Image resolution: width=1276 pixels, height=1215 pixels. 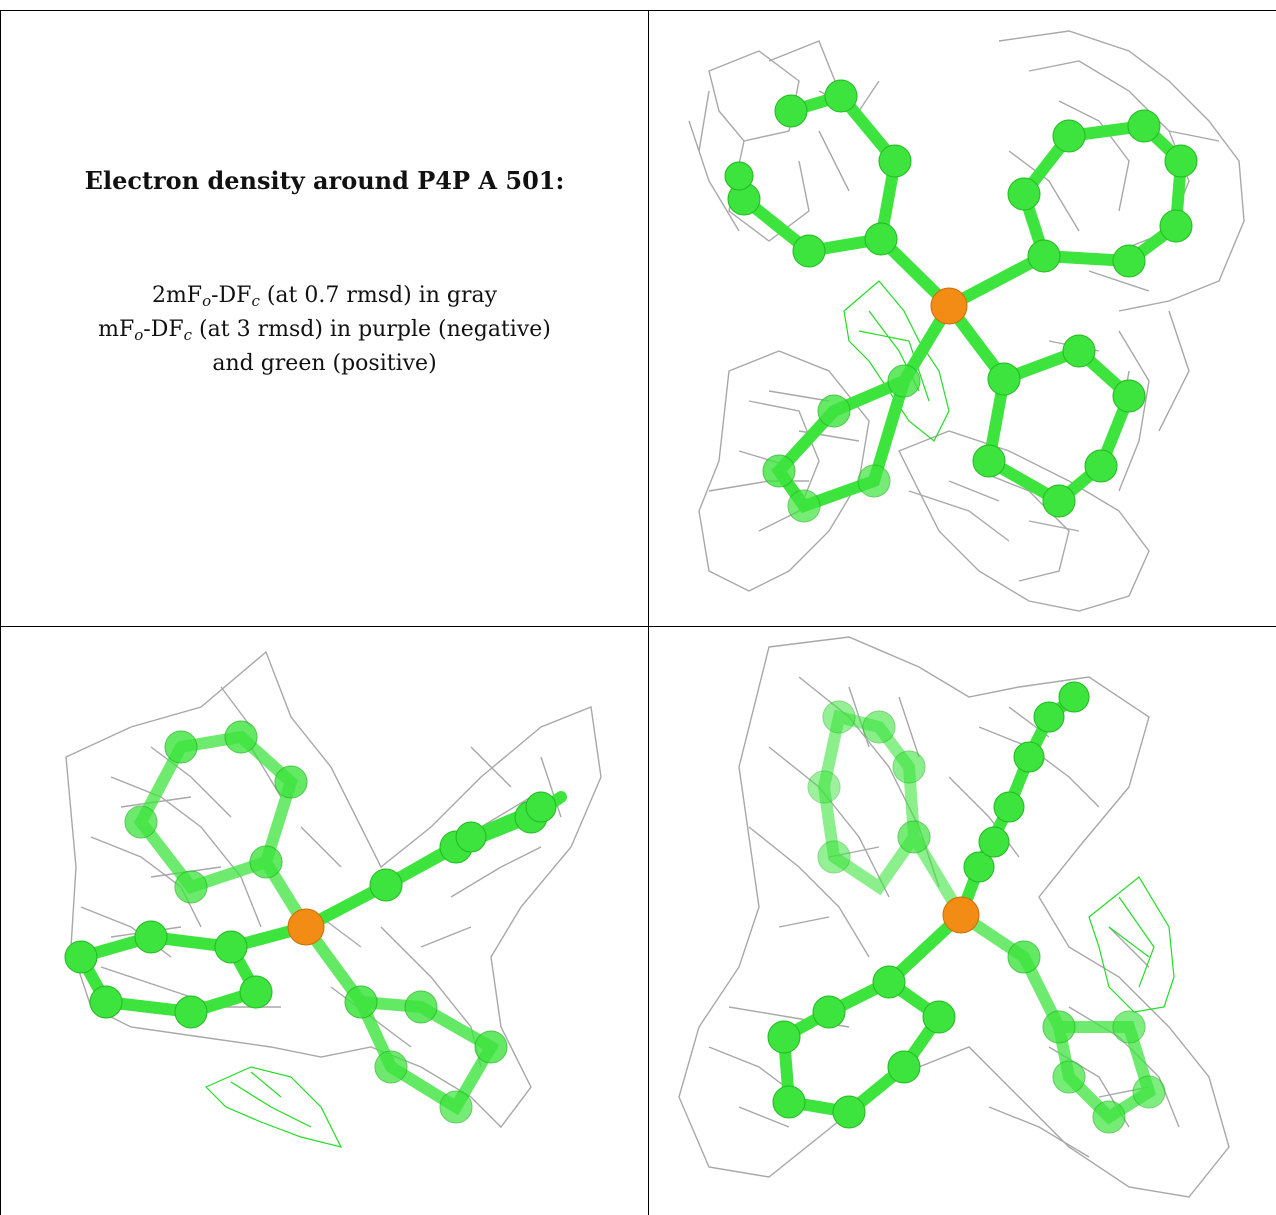 I want to click on border-center, so click(x=648, y=612).